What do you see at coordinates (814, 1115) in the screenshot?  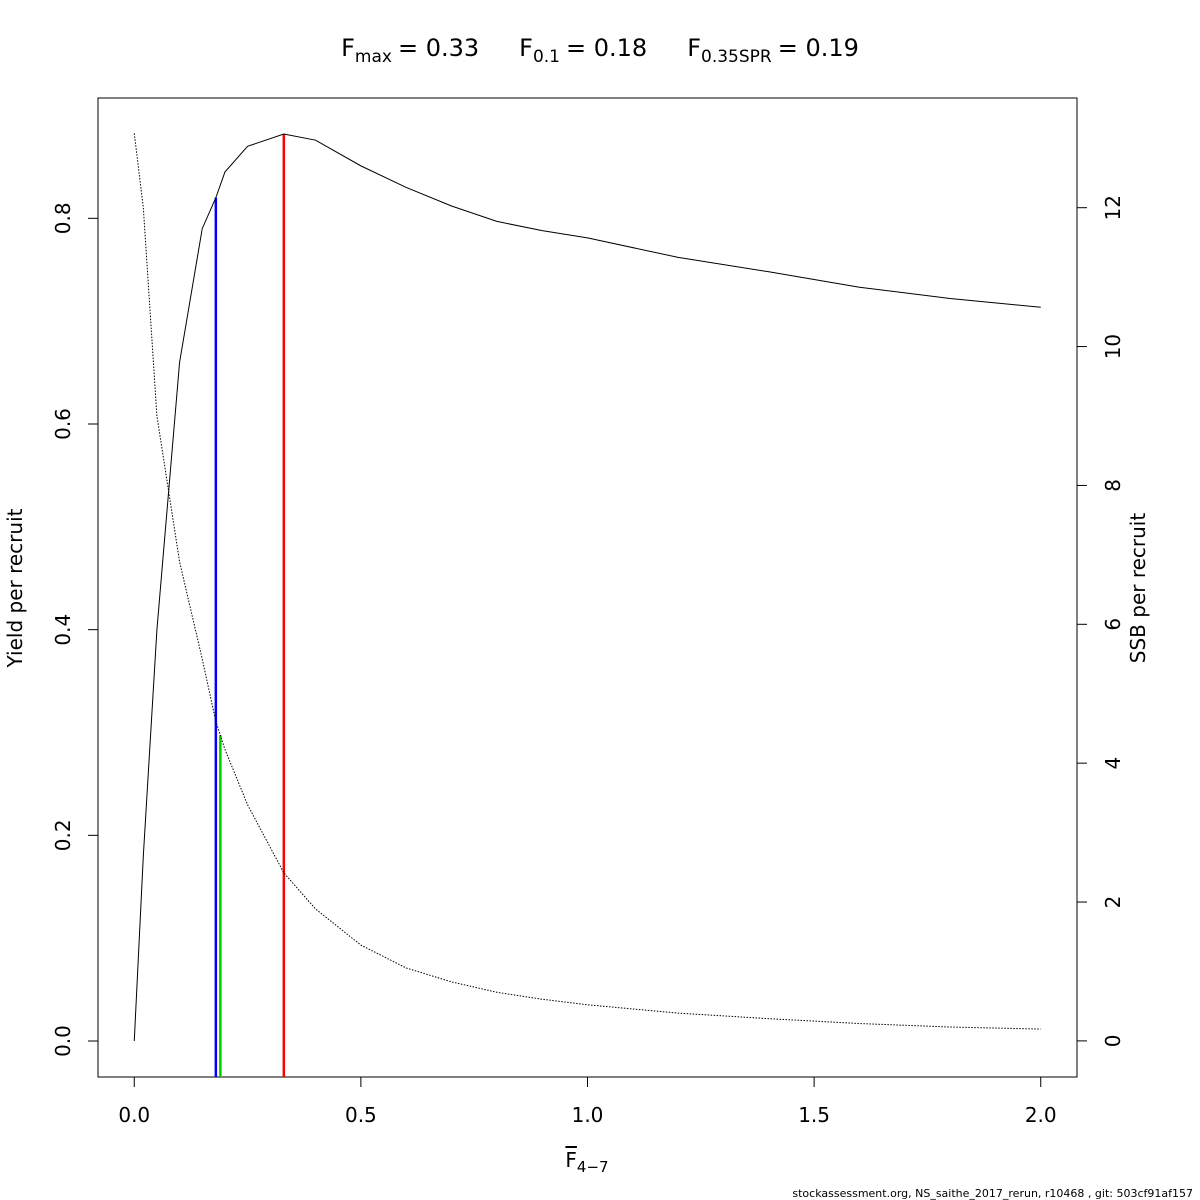 I see `x-tick-label: 1.5` at bounding box center [814, 1115].